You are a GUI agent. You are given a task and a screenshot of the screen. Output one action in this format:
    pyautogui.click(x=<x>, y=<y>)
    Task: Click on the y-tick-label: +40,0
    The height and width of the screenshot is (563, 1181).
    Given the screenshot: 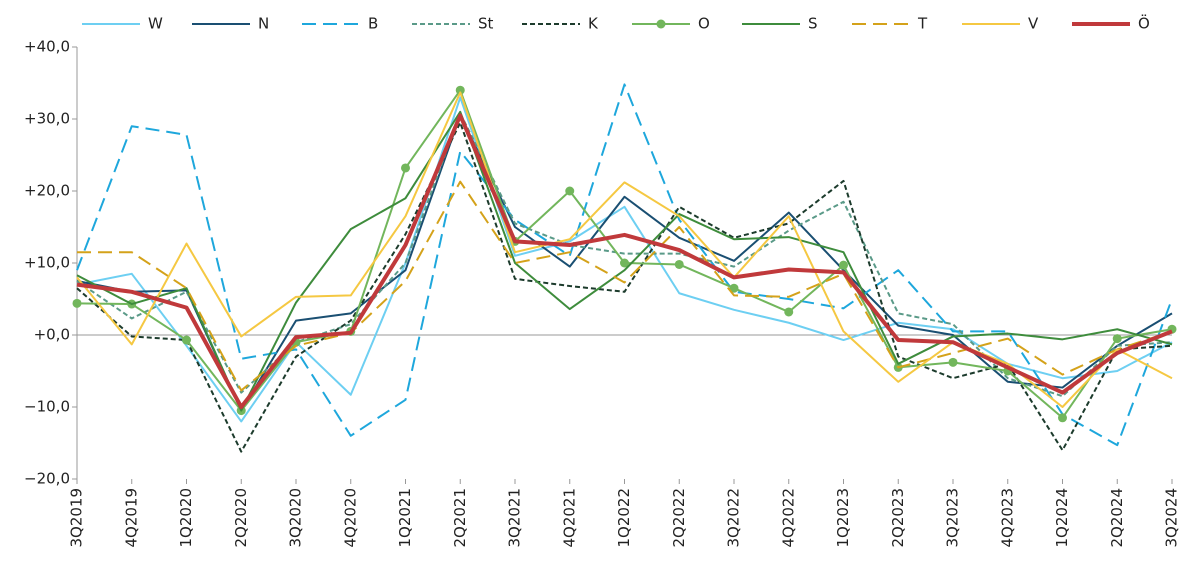 What is the action you would take?
    pyautogui.click(x=47, y=47)
    